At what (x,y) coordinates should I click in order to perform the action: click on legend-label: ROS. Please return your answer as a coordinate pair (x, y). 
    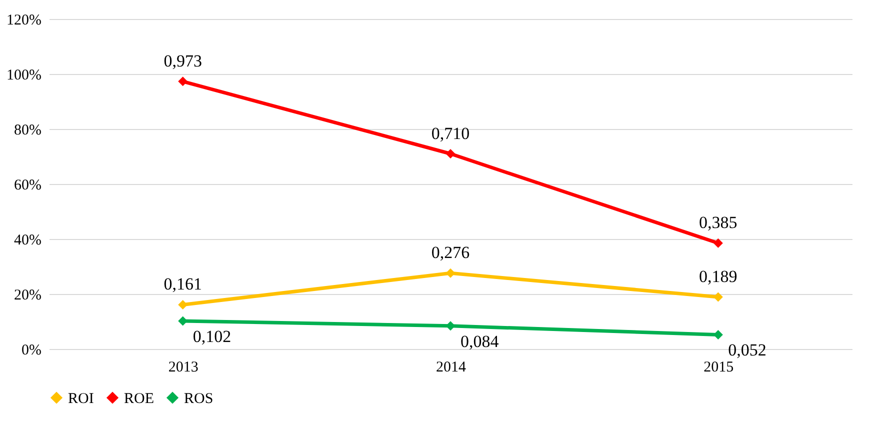
    Looking at the image, I should click on (199, 398).